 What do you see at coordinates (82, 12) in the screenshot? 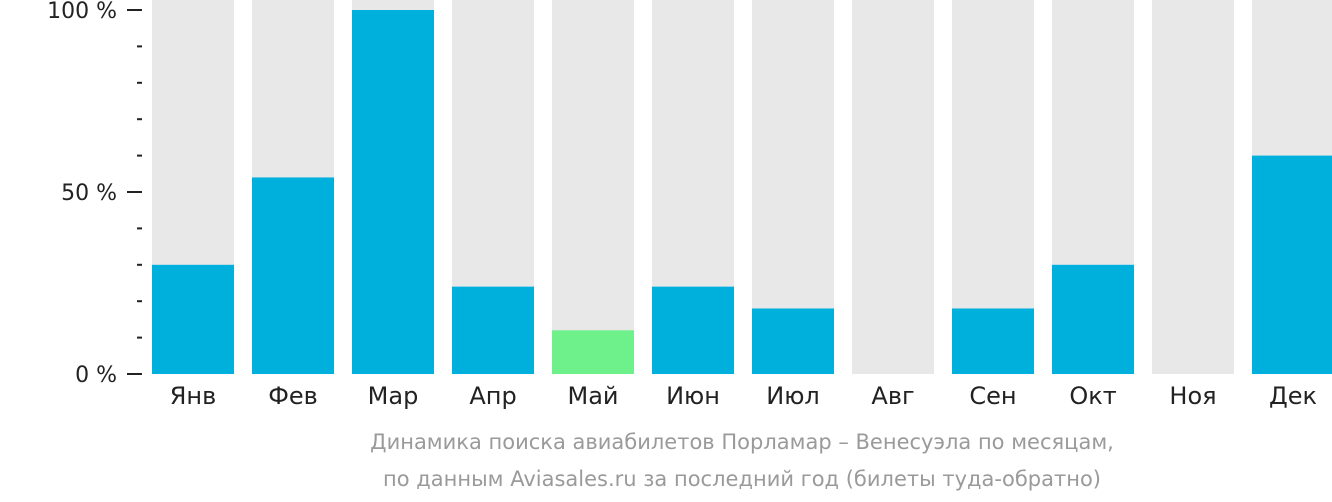
I see `y-tick-label: 100 %` at bounding box center [82, 12].